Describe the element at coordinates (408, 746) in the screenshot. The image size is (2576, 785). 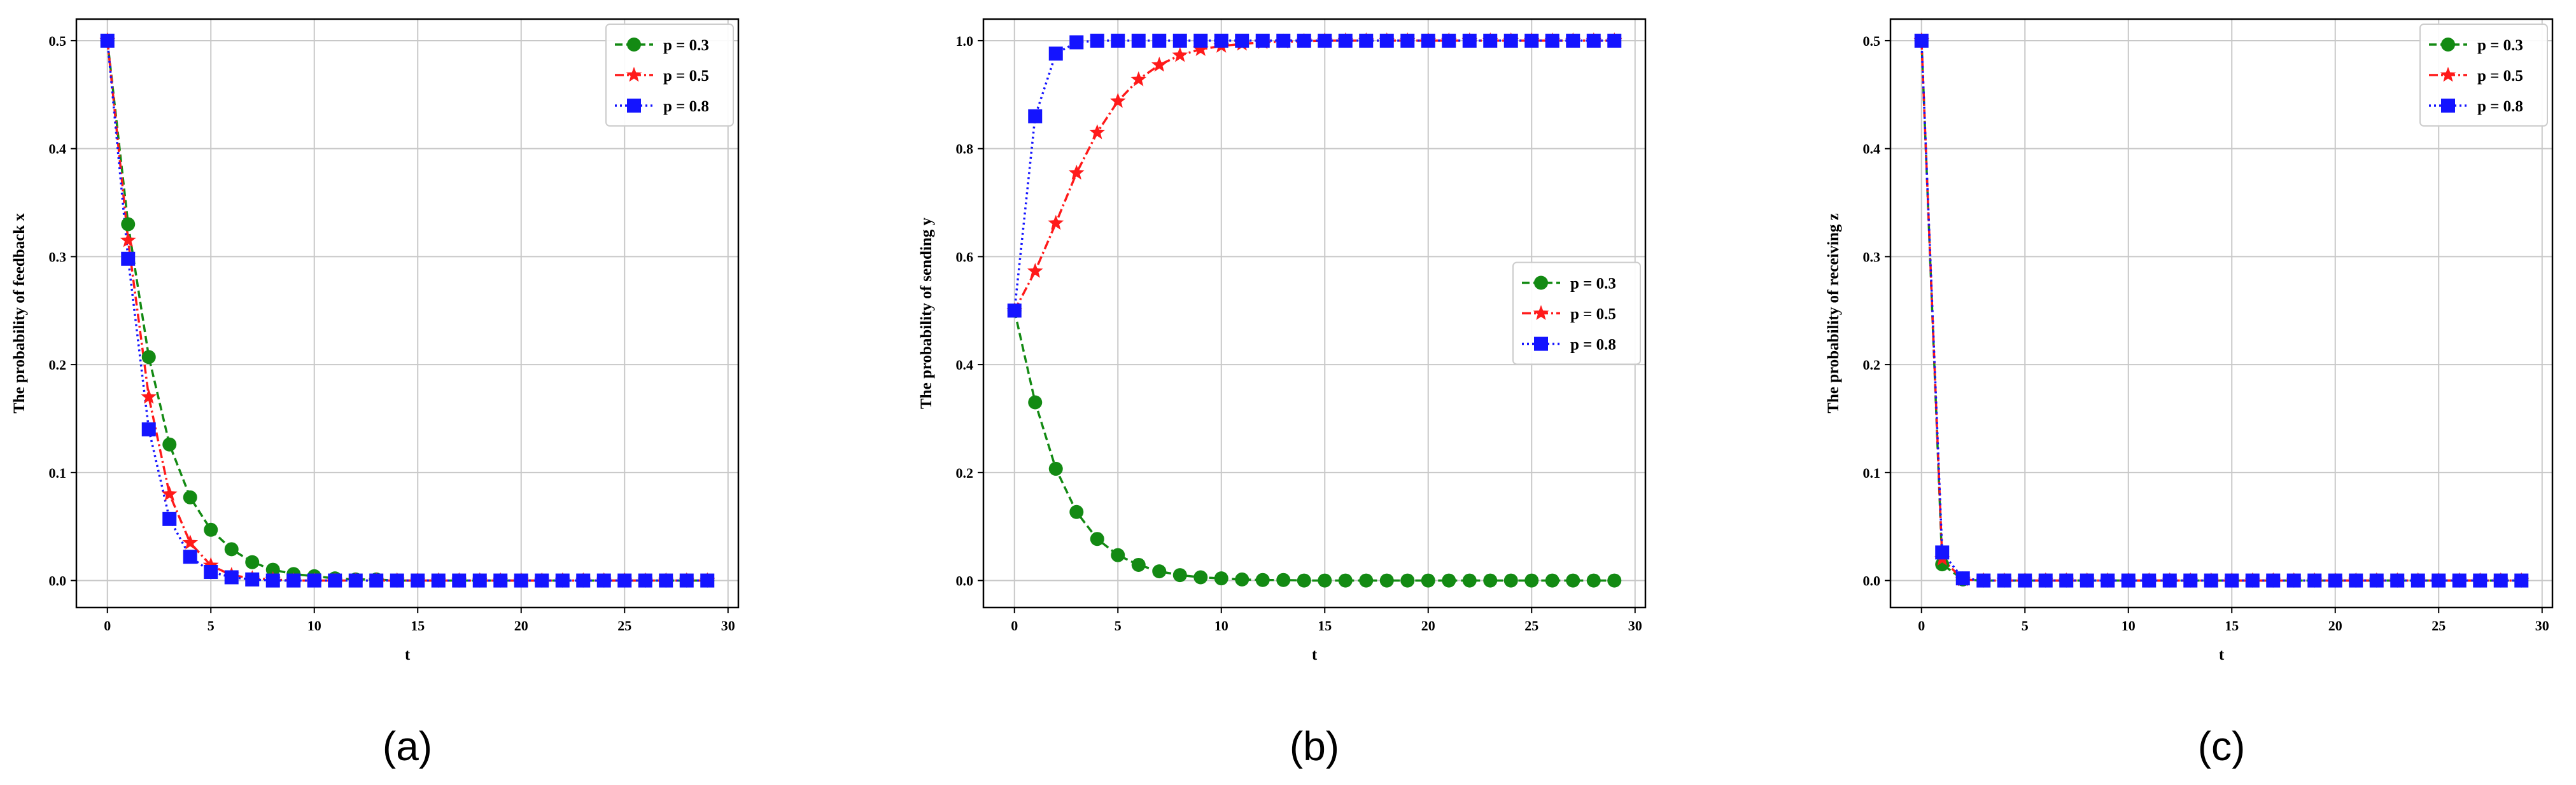
I see `panel-caption: (a)` at that location.